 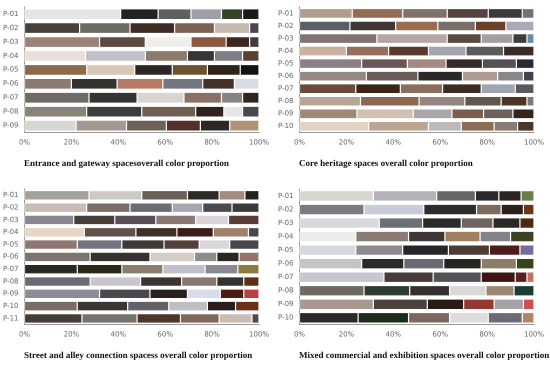 I want to click on text: Entrance and gateway spacesoverall color proportion, so click(x=127, y=163).